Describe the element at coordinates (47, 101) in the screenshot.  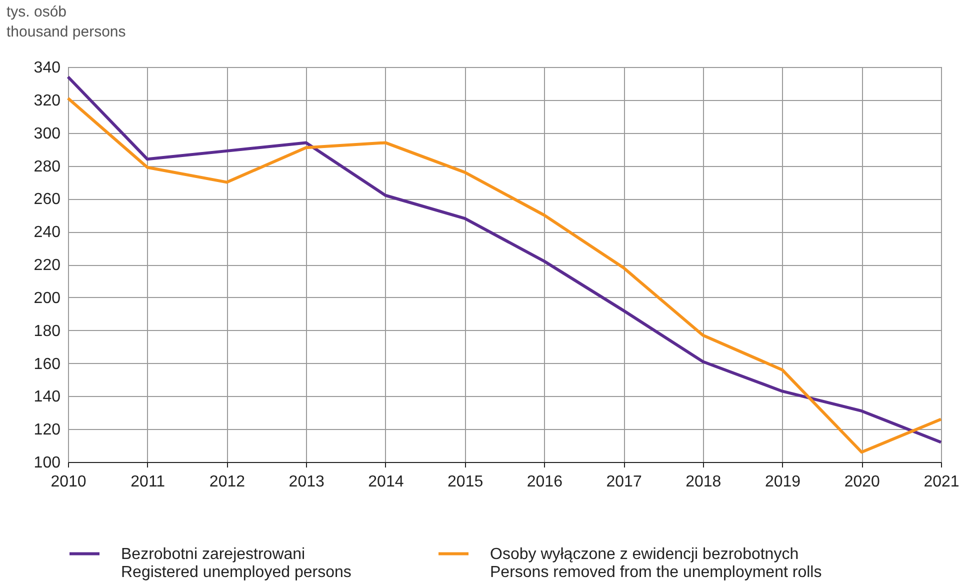
I see `y-tick-label: 320` at that location.